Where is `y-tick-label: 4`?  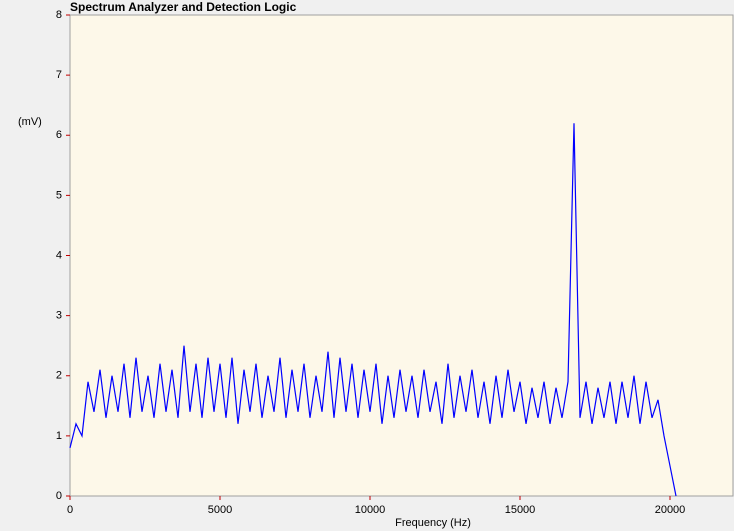
y-tick-label: 4 is located at coordinates (59, 255).